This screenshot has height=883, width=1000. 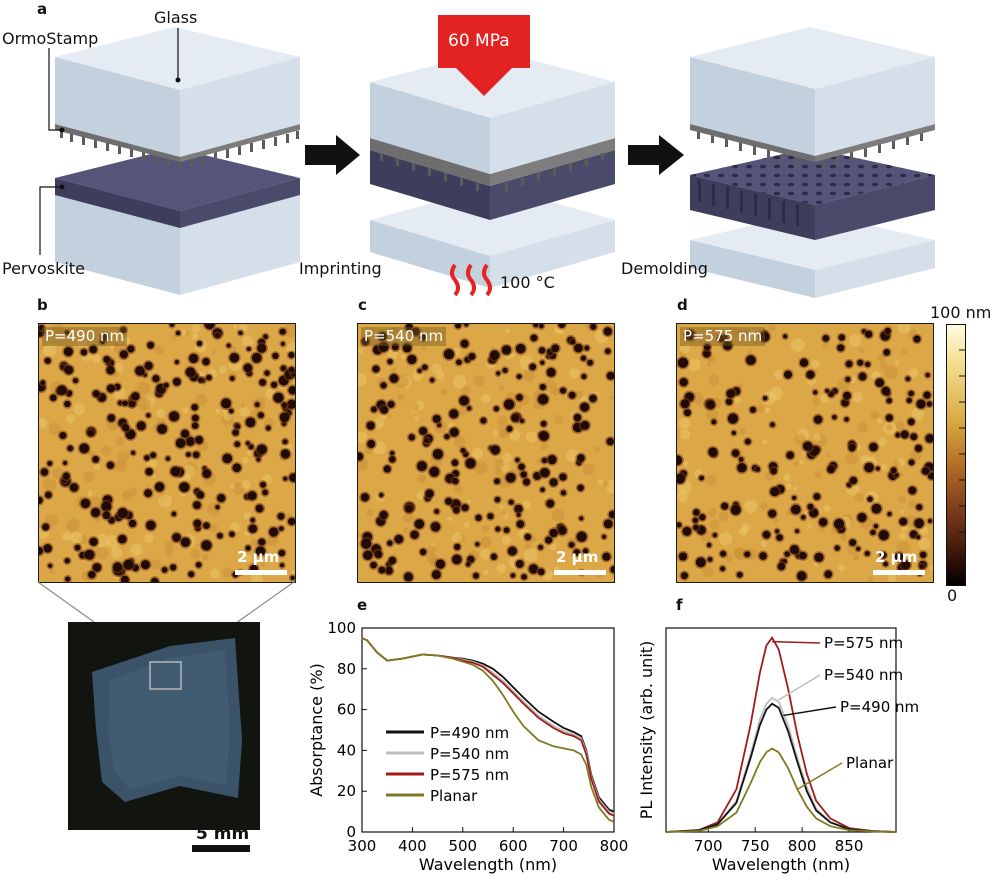 I want to click on heat-wave-icon, so click(x=471, y=280).